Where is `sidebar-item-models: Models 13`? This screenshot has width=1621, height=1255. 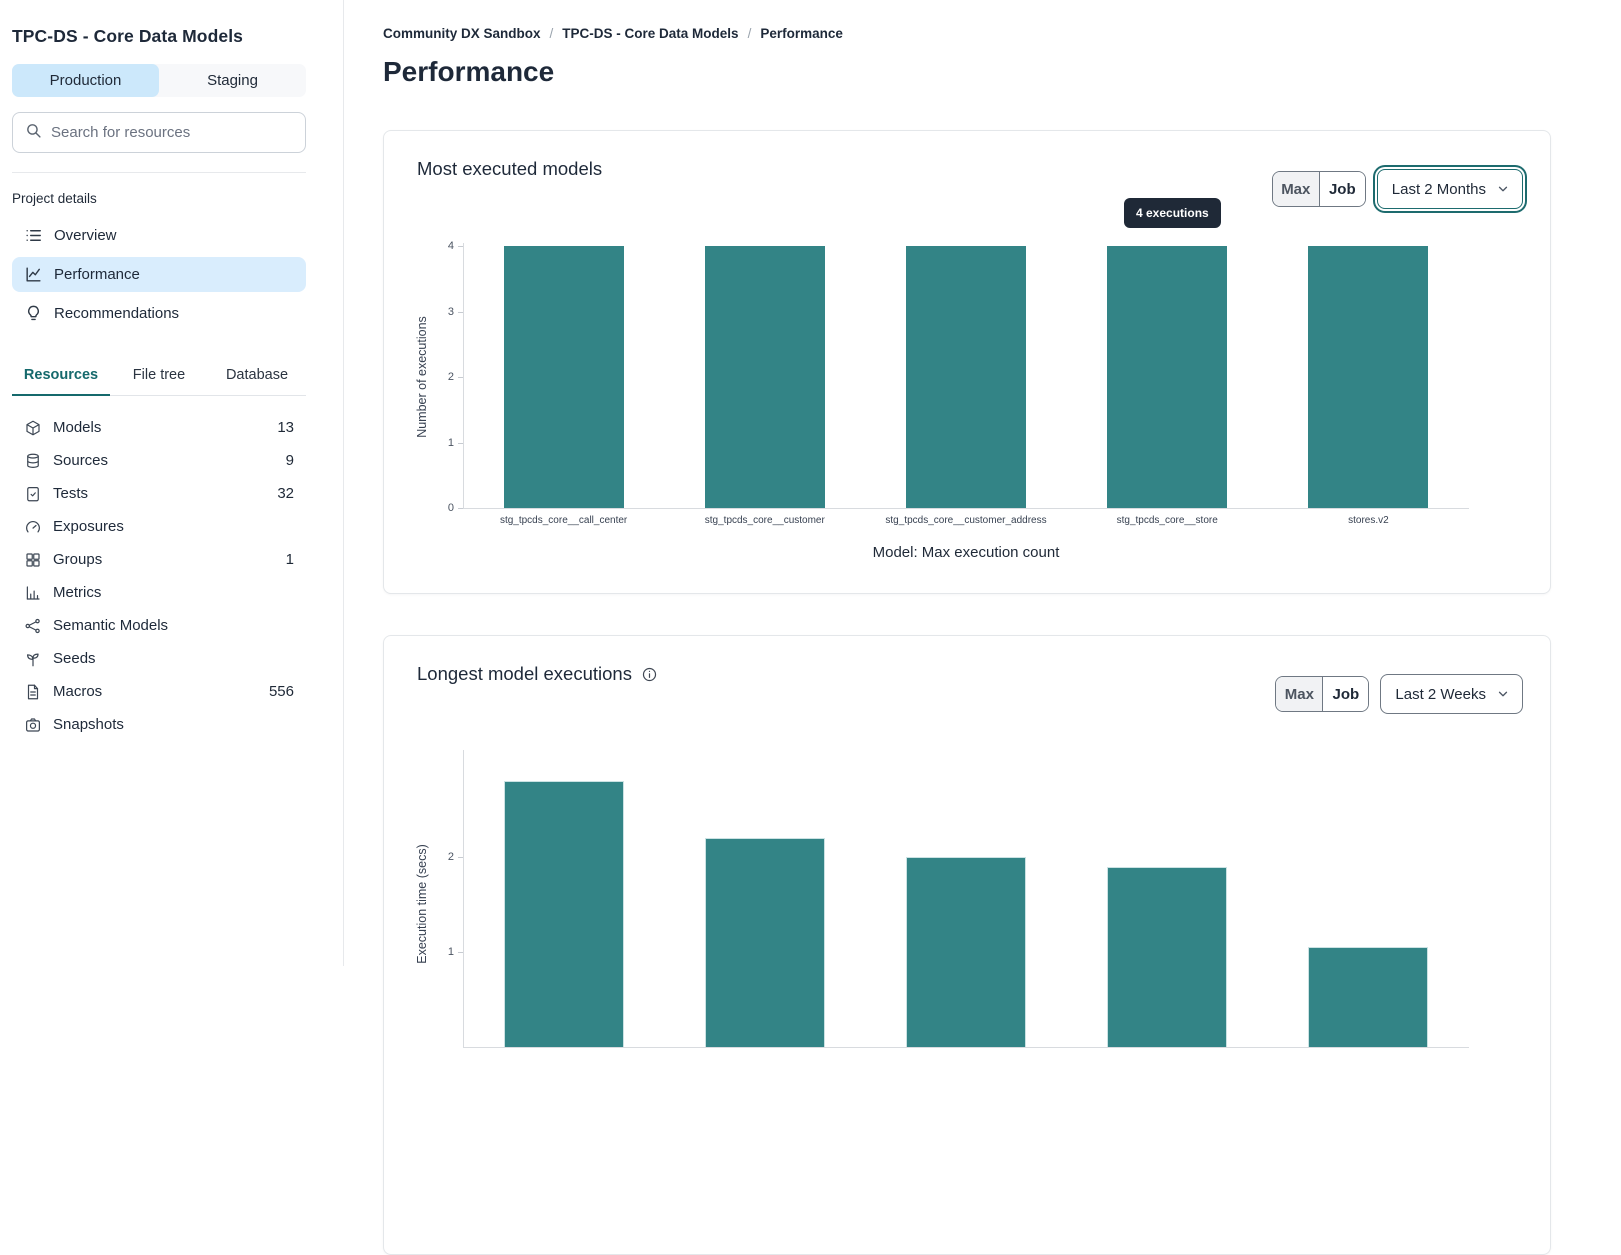
sidebar-item-models: Models 13 is located at coordinates (159, 427).